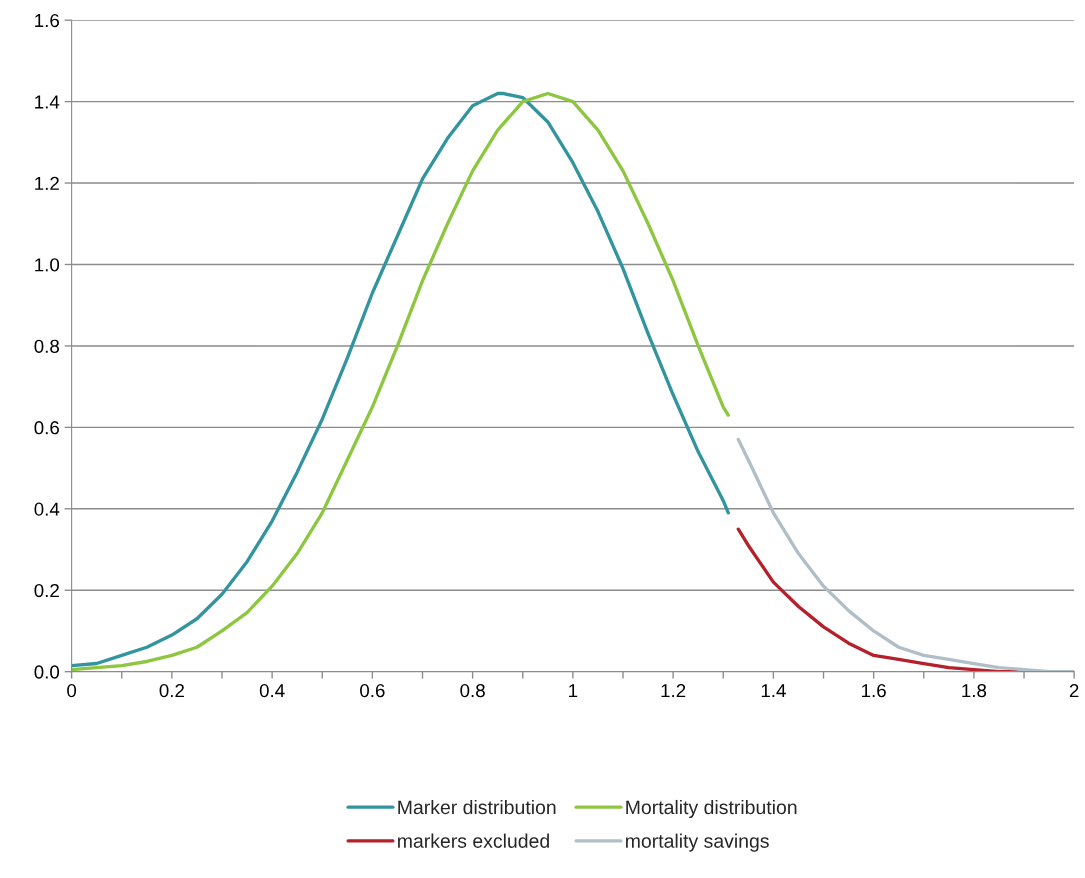  I want to click on x-tick-label: 1.6, so click(874, 690).